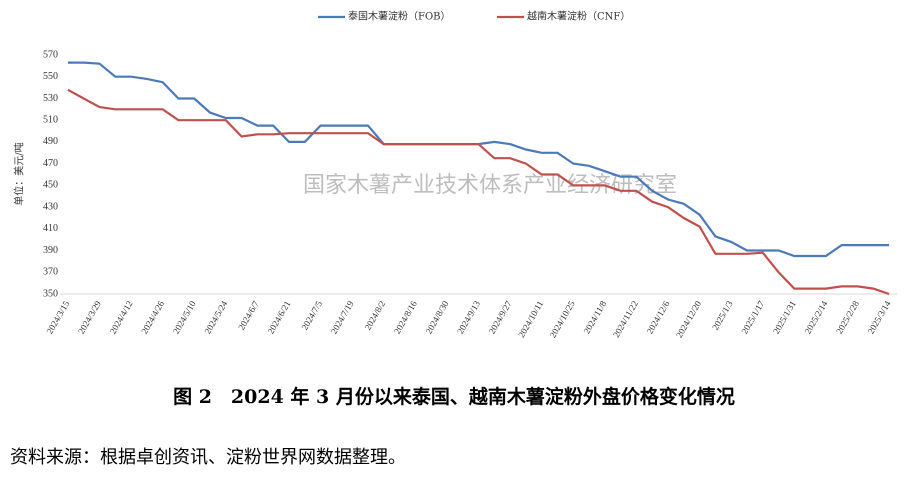 Image resolution: width=909 pixels, height=485 pixels. What do you see at coordinates (311, 315) in the screenshot?
I see `x-tick-label: 2024/7/5` at bounding box center [311, 315].